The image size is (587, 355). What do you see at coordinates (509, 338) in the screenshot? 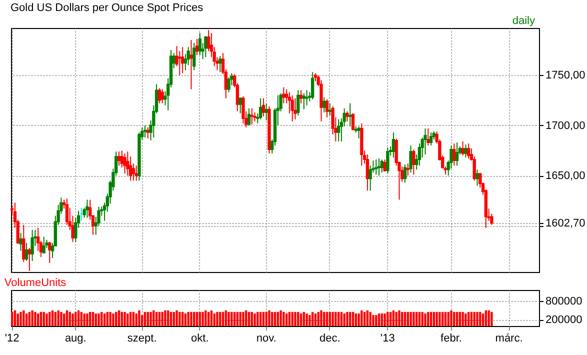
I see `x-tick-label: márc.` at bounding box center [509, 338].